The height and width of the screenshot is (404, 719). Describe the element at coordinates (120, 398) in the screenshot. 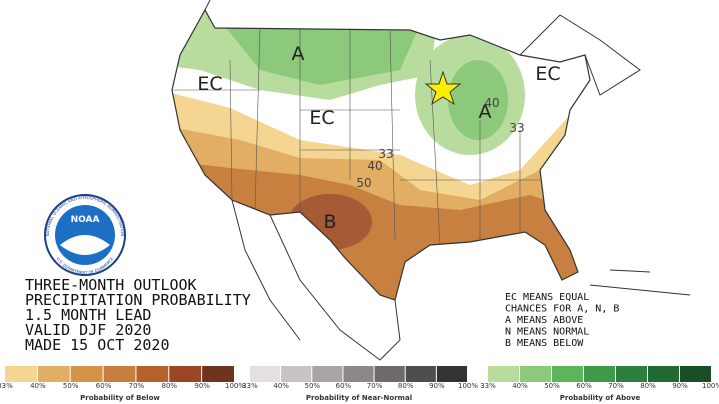

I see `legend-title: Probability of Below` at that location.